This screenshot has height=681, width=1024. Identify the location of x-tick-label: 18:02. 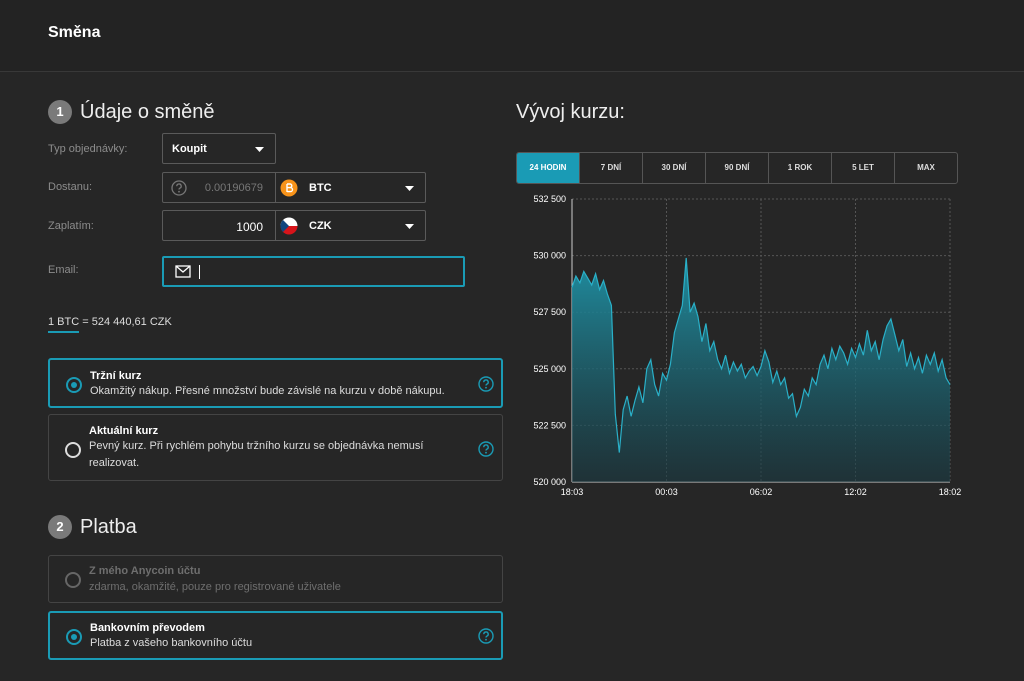
(950, 492).